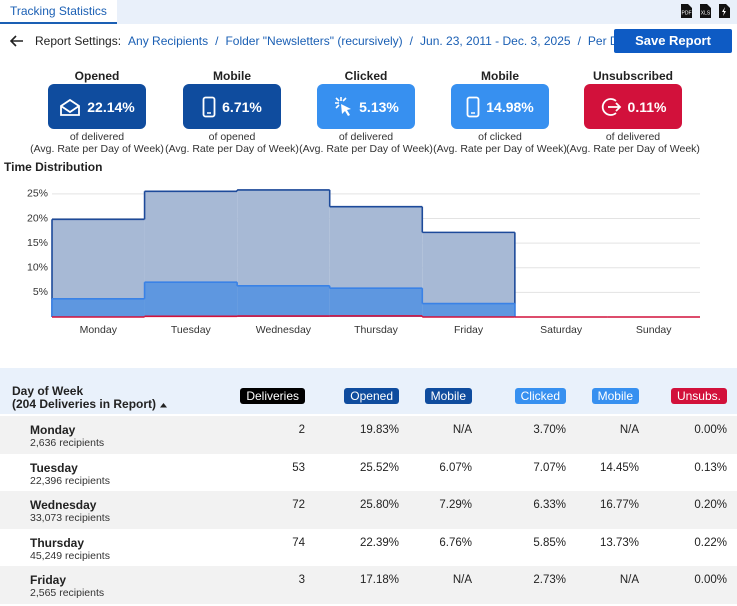 This screenshot has height=606, width=737. I want to click on table-cell: 3, so click(302, 580).